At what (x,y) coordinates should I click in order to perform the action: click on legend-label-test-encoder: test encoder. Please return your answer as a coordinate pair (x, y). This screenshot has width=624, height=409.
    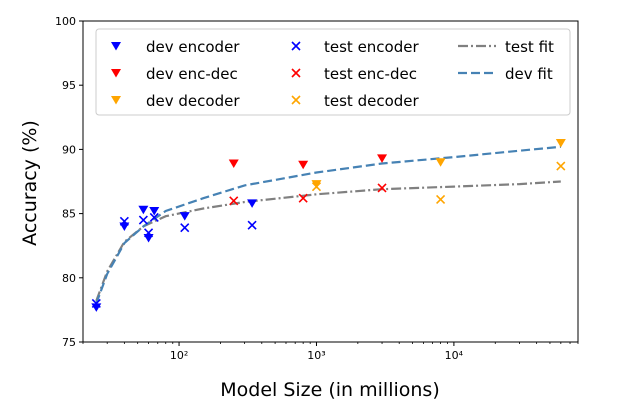
    Looking at the image, I should click on (371, 47).